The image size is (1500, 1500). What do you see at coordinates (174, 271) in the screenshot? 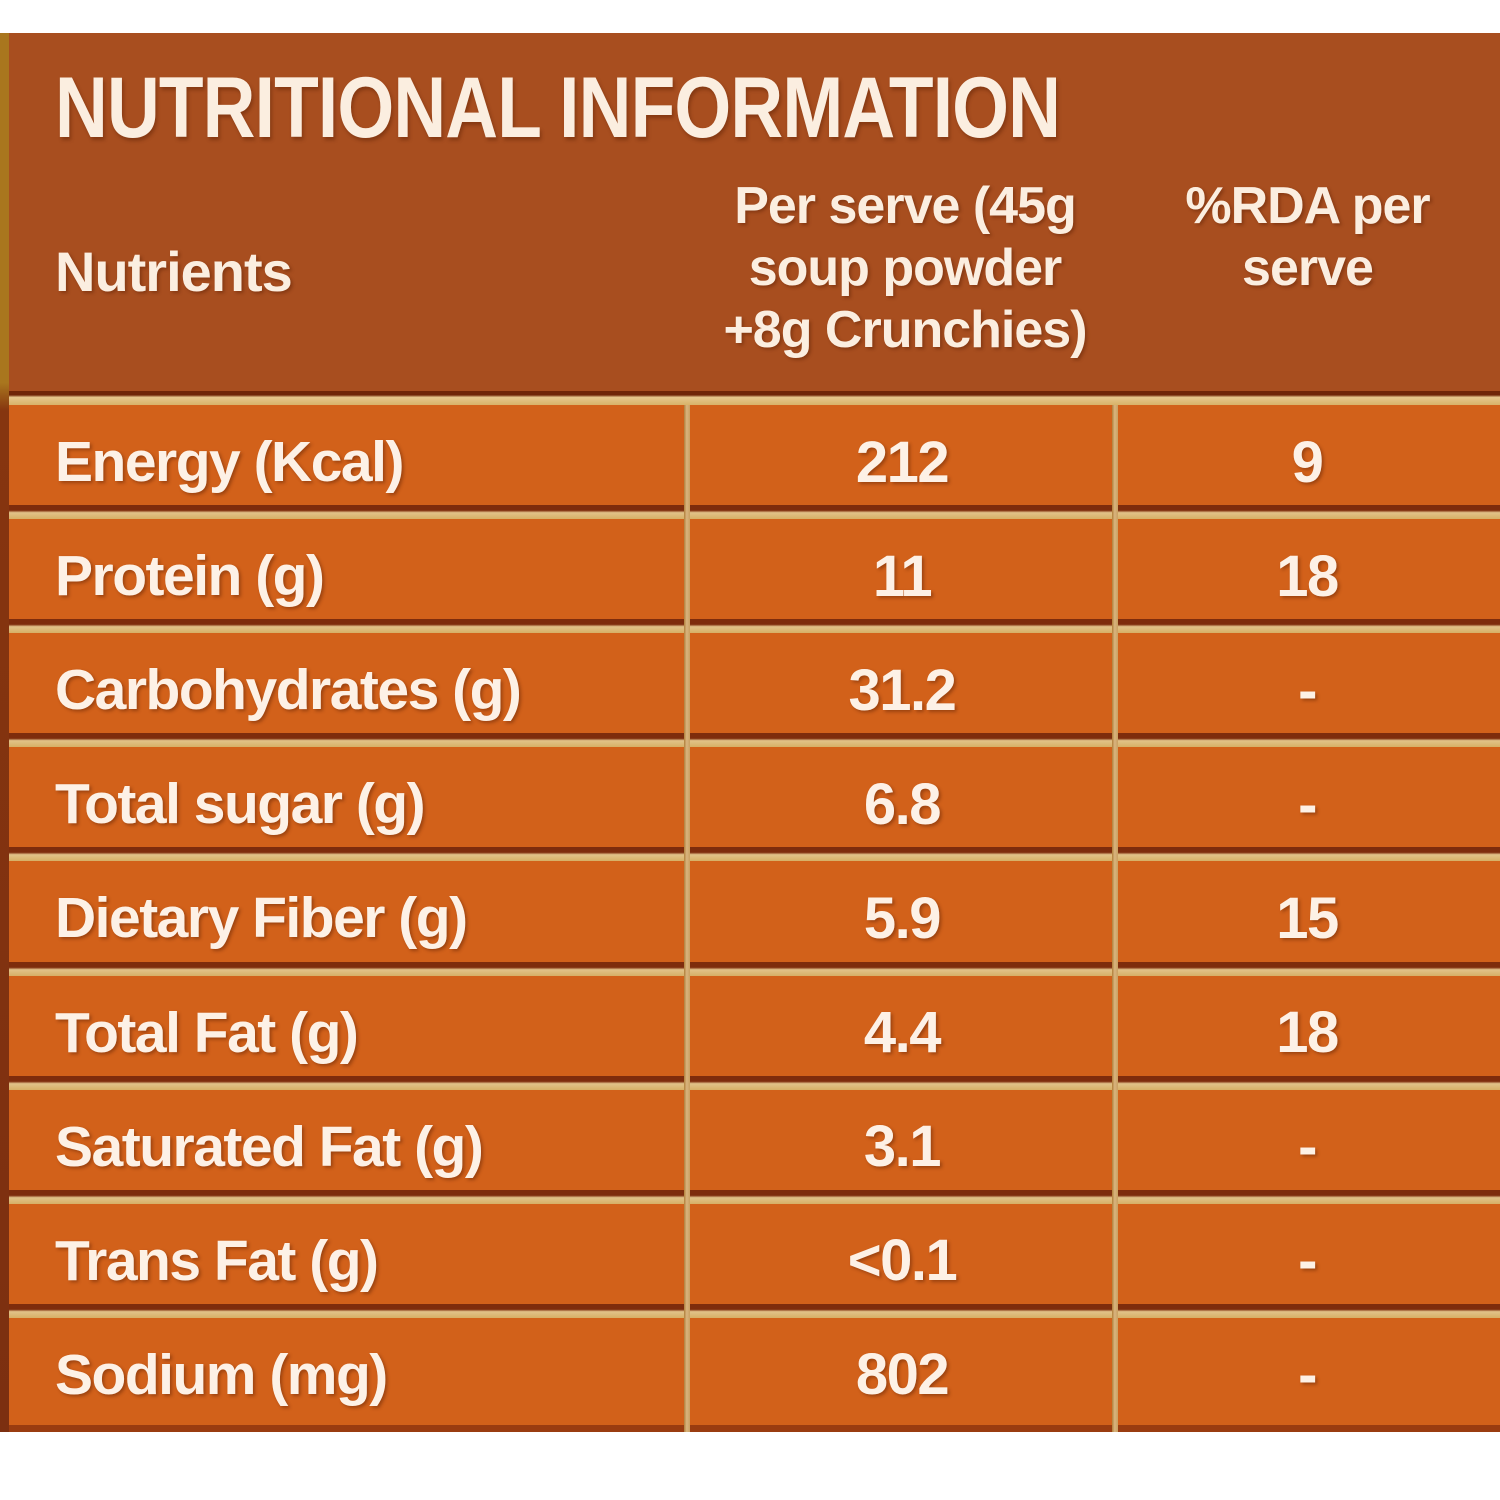
I see `column-header-nutrients: Nutrients` at bounding box center [174, 271].